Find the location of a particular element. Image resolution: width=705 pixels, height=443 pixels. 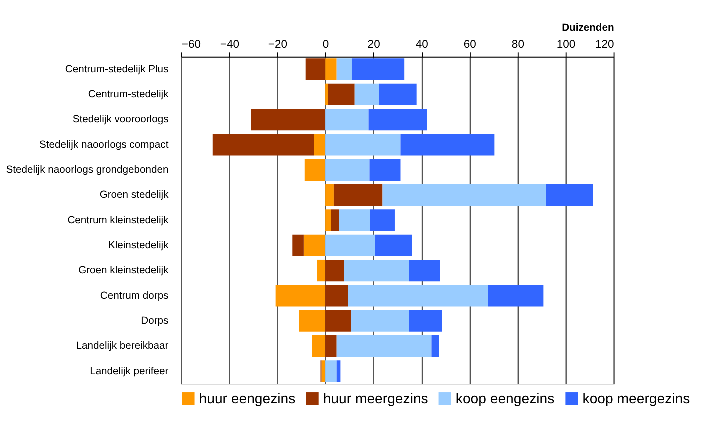

y-tick-label: Stedelijk naoorlogs compact is located at coordinates (104, 145).